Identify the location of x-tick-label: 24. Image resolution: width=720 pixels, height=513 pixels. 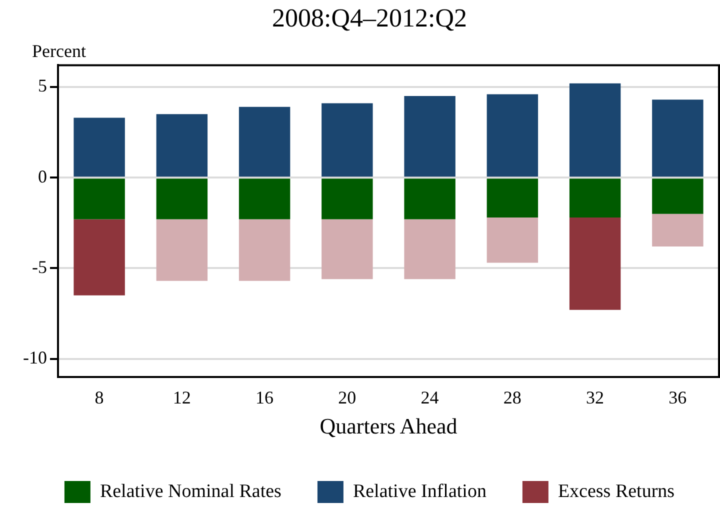
(429, 398).